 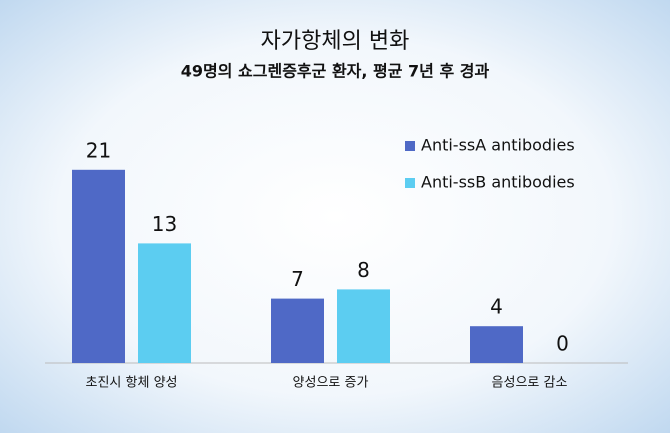 I want to click on legend-label: Anti-ssA antibodies, so click(x=498, y=145).